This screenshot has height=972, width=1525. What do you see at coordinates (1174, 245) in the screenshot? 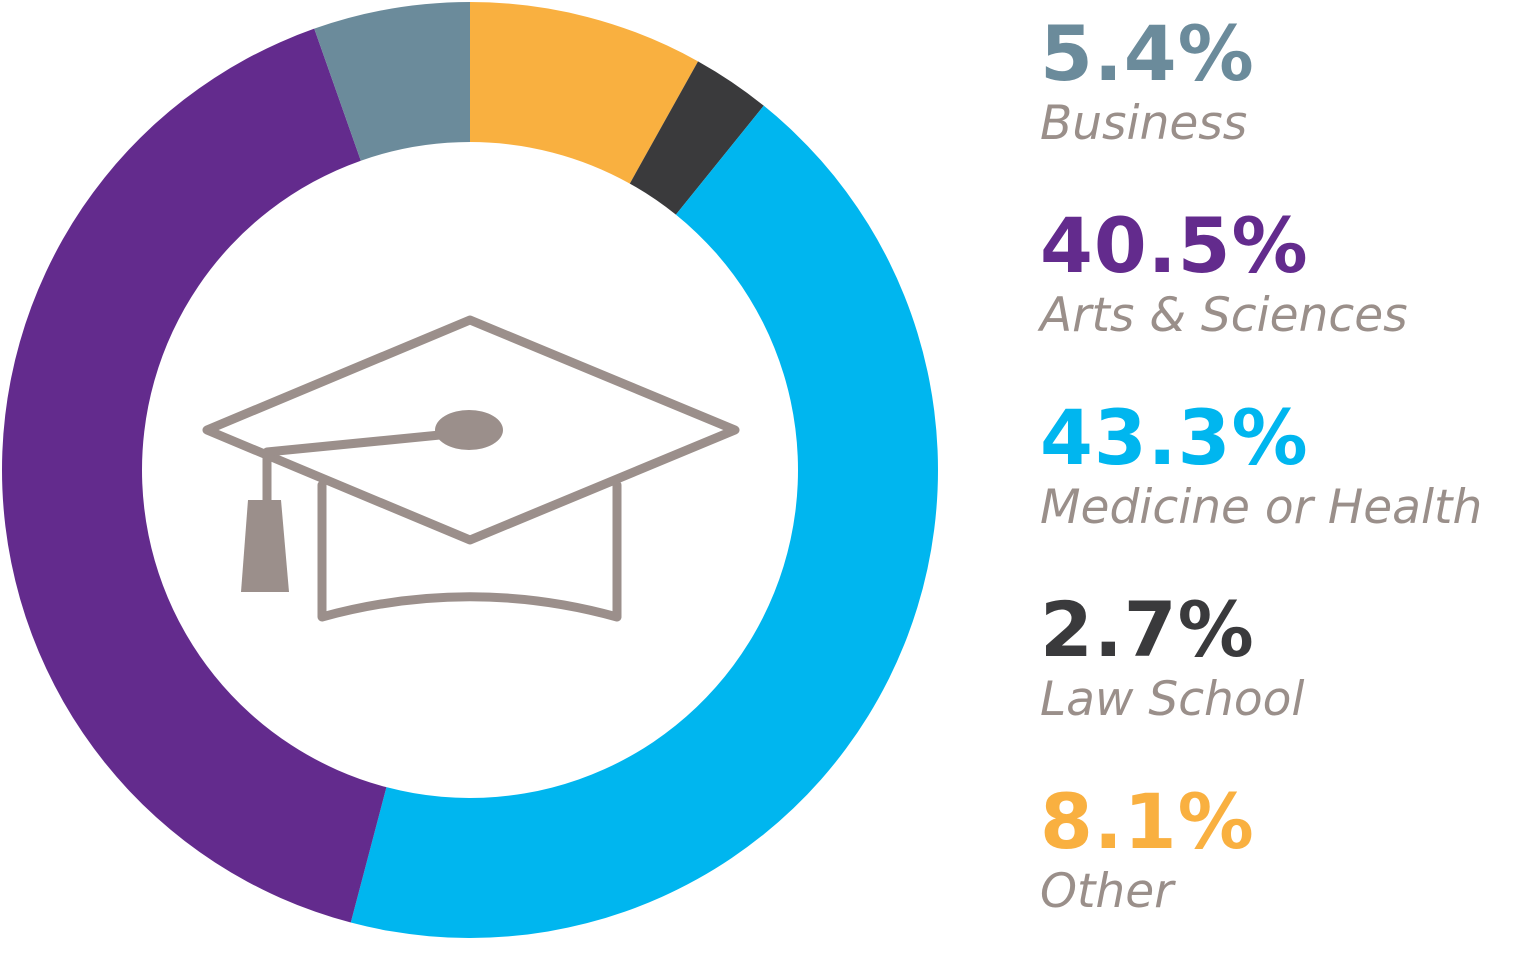
I see `legend-value-arts-sciences: 40.5%` at bounding box center [1174, 245].